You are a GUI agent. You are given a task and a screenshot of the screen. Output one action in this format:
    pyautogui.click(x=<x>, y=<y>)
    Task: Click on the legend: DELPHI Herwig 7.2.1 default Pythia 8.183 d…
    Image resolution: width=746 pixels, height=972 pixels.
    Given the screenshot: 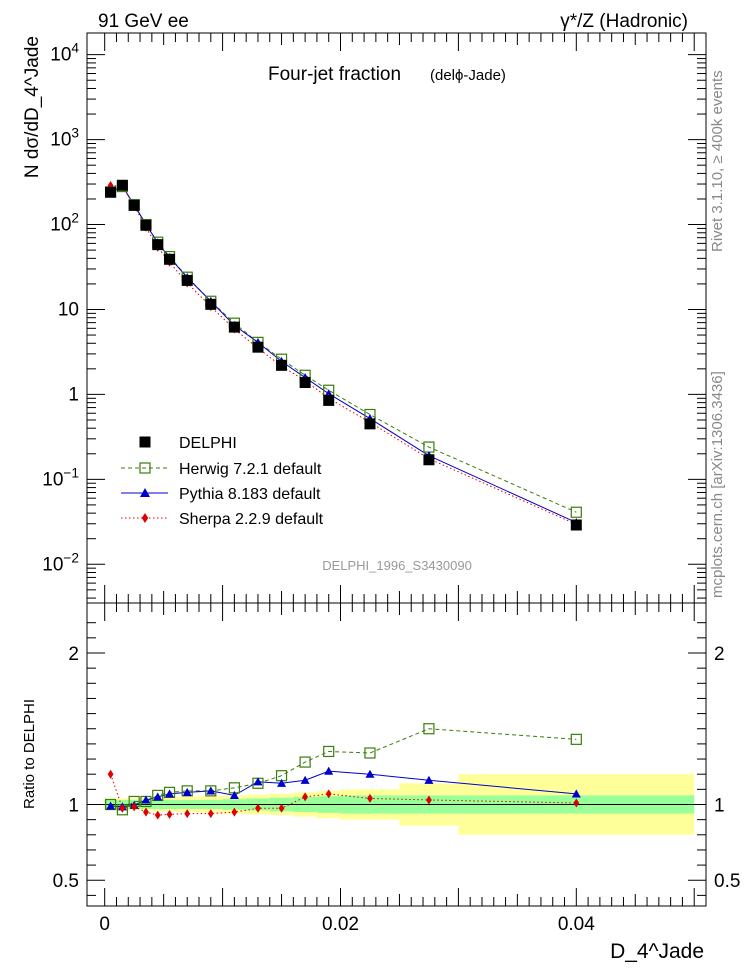 What is the action you would take?
    pyautogui.click(x=222, y=481)
    